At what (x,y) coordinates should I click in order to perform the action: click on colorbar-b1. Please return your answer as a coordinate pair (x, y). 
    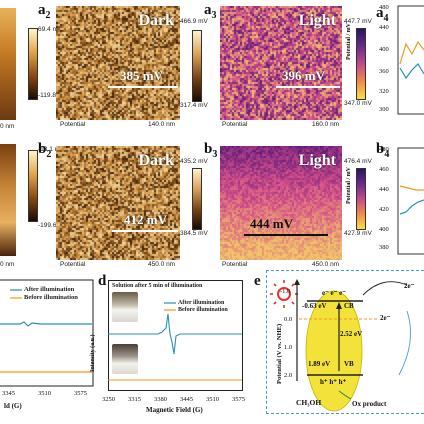
    Looking at the image, I should click on (33, 186).